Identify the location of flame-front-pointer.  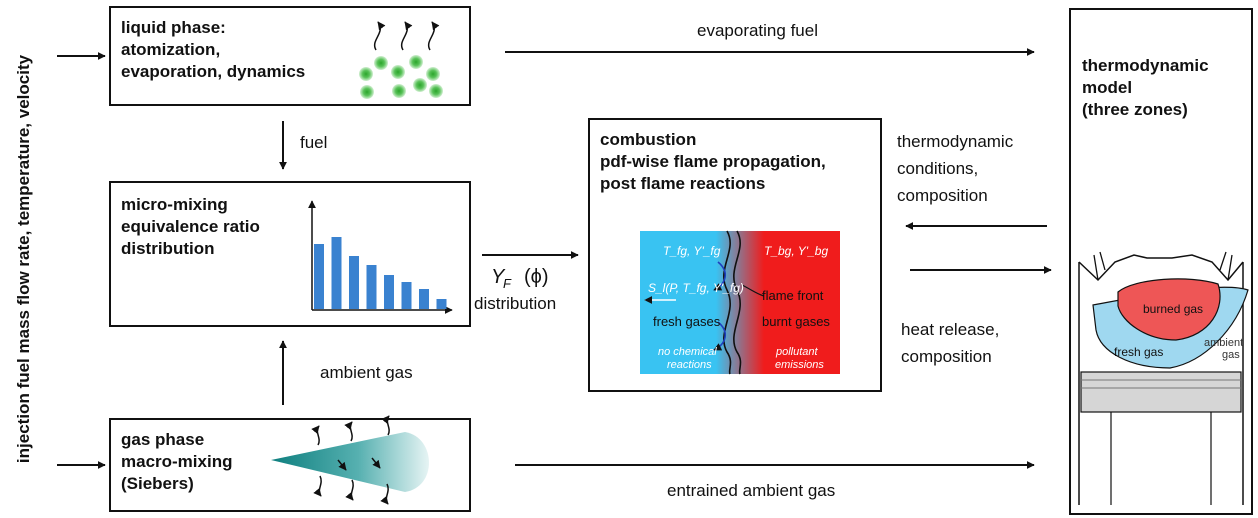
(753, 290).